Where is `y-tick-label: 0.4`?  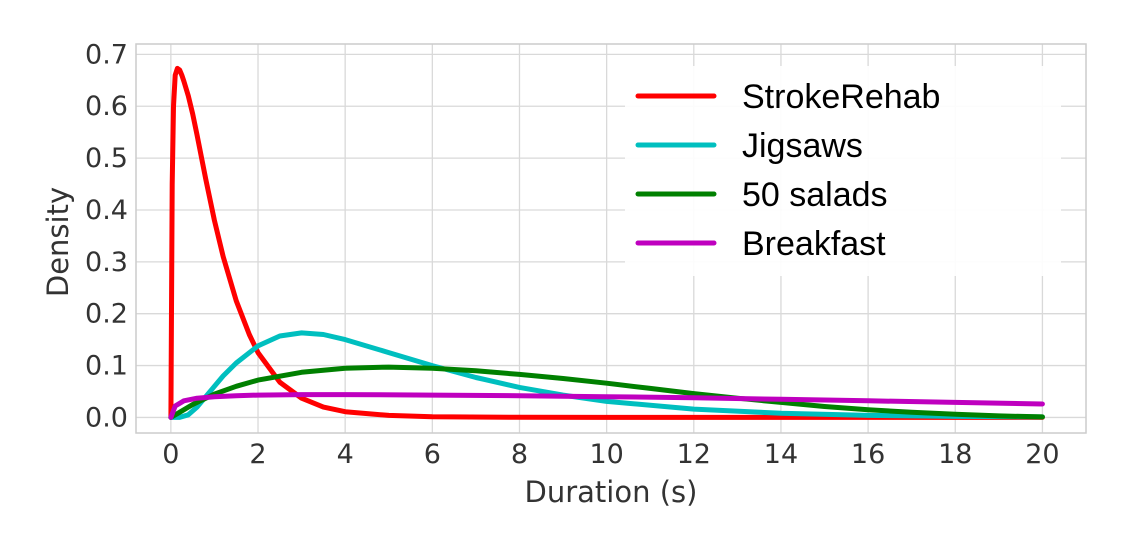 y-tick-label: 0.4 is located at coordinates (106, 210).